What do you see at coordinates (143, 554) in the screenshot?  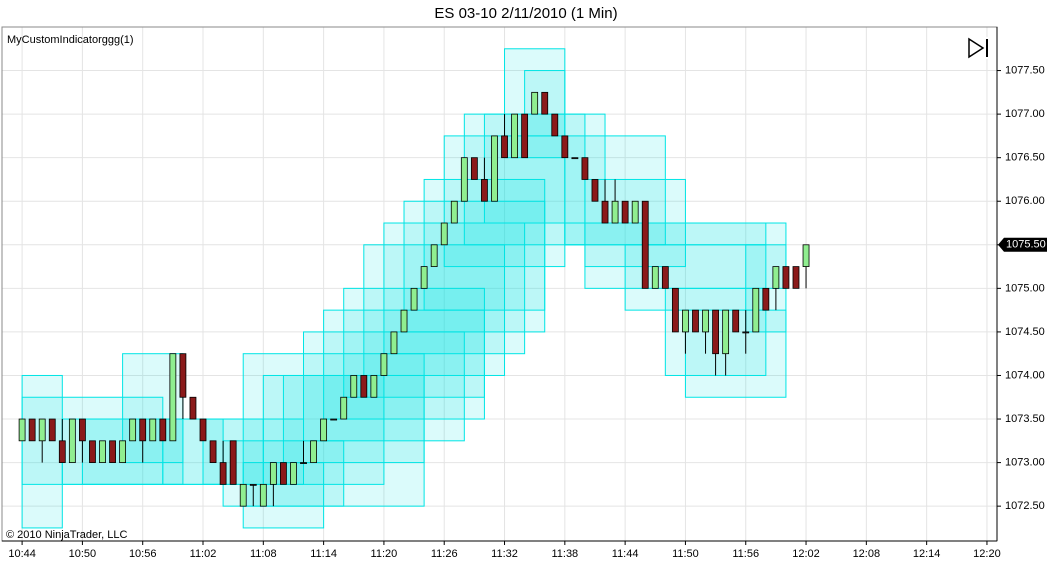 I see `x-tick-label: 10:56` at bounding box center [143, 554].